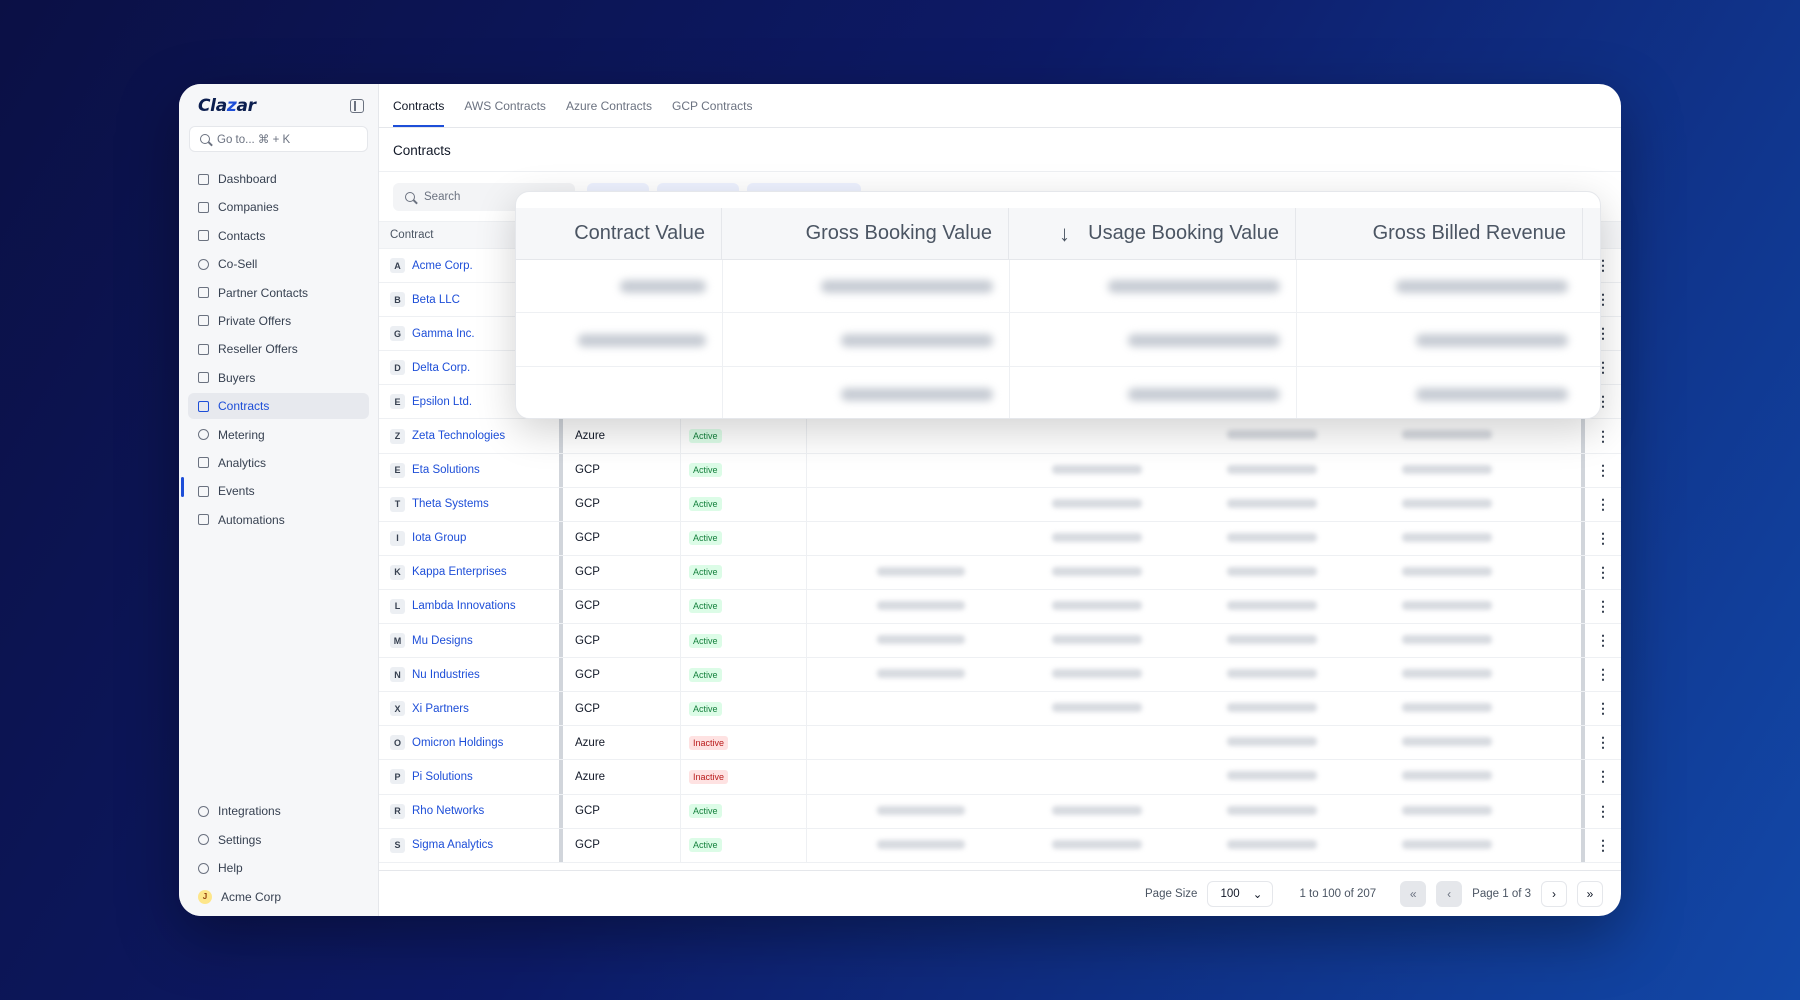  I want to click on column-header-usage-booking-value: ↓ Usage Booking Value, so click(1152, 233).